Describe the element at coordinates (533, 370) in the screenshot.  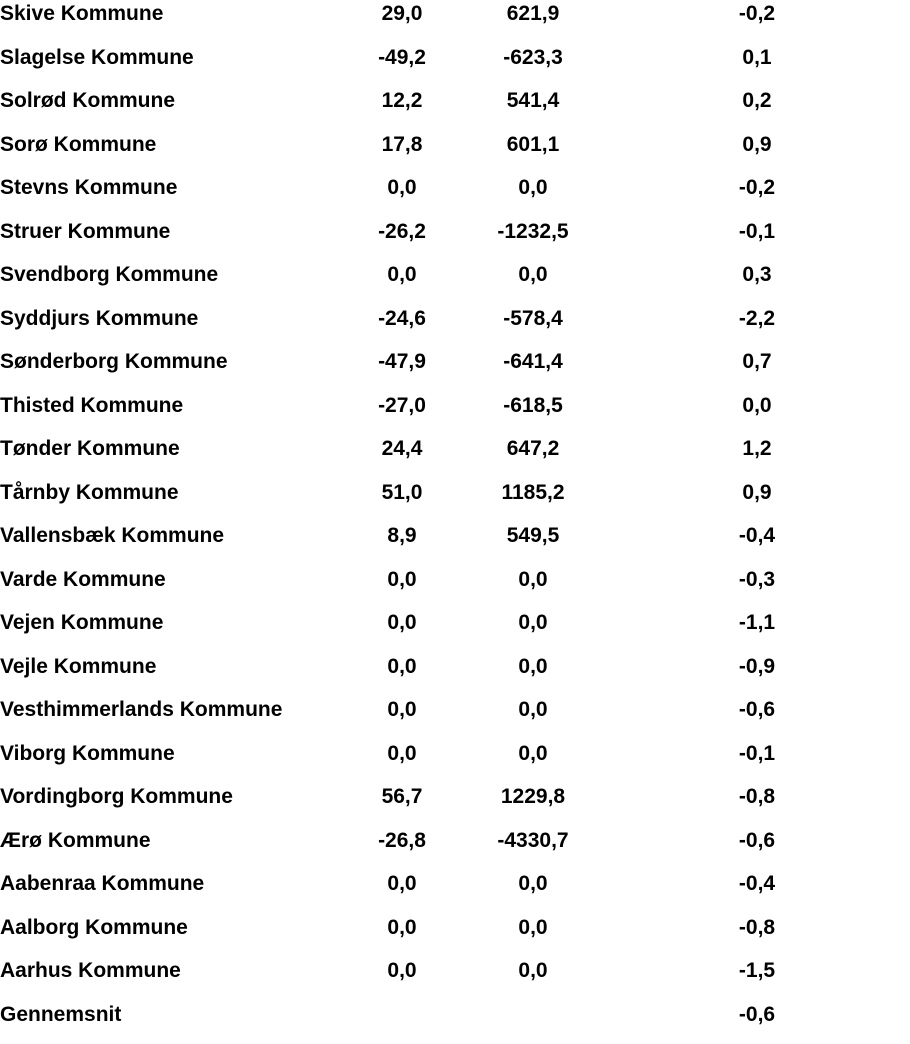
I see `value-cell-col2: -641,4` at that location.